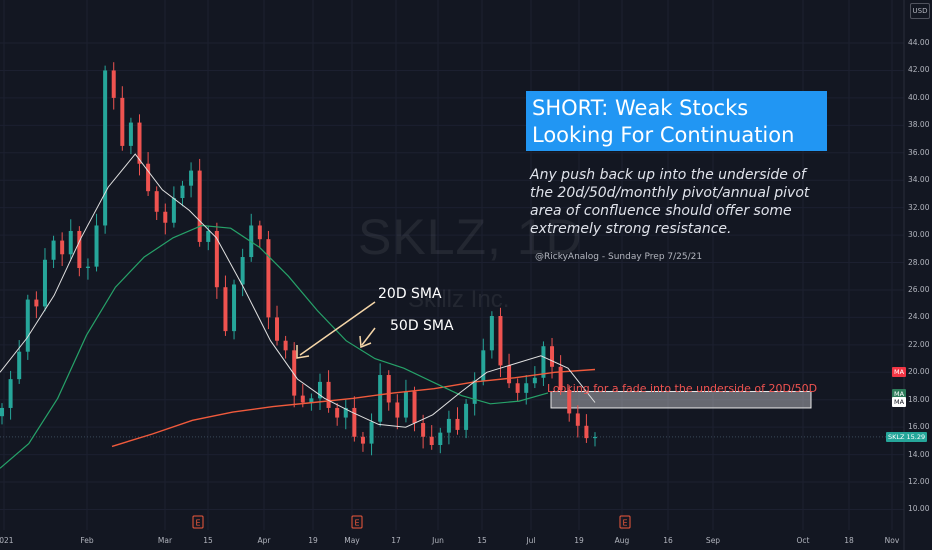 This screenshot has width=932, height=550. I want to click on y-tick-label: 30.00, so click(919, 235).